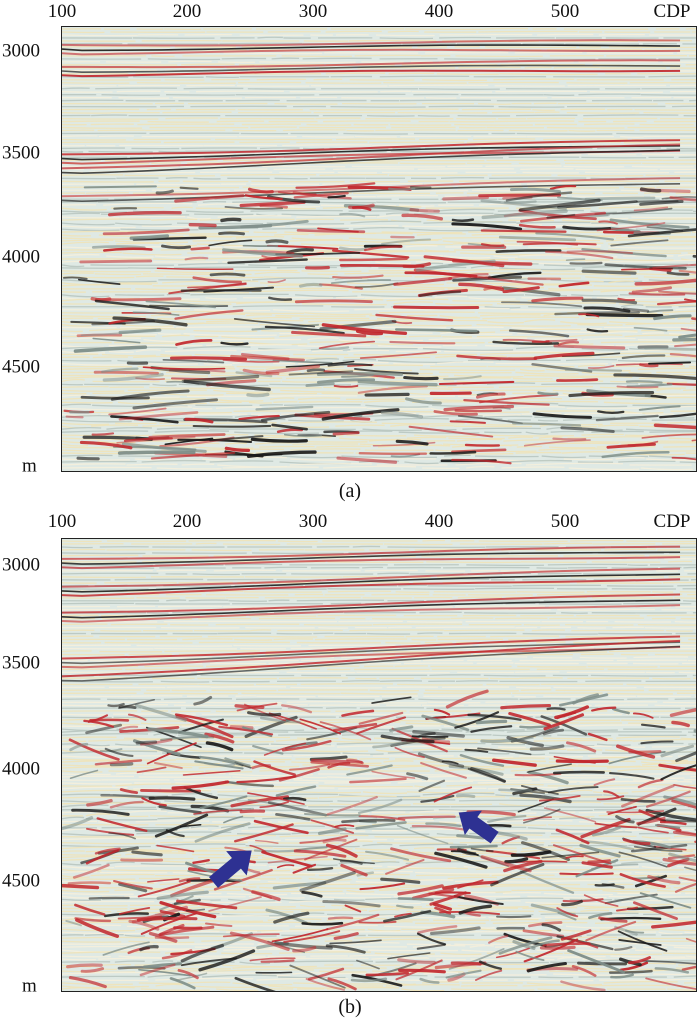 The width and height of the screenshot is (700, 1019). Describe the element at coordinates (21, 153) in the screenshot. I see `y-tick-label: 3500` at that location.